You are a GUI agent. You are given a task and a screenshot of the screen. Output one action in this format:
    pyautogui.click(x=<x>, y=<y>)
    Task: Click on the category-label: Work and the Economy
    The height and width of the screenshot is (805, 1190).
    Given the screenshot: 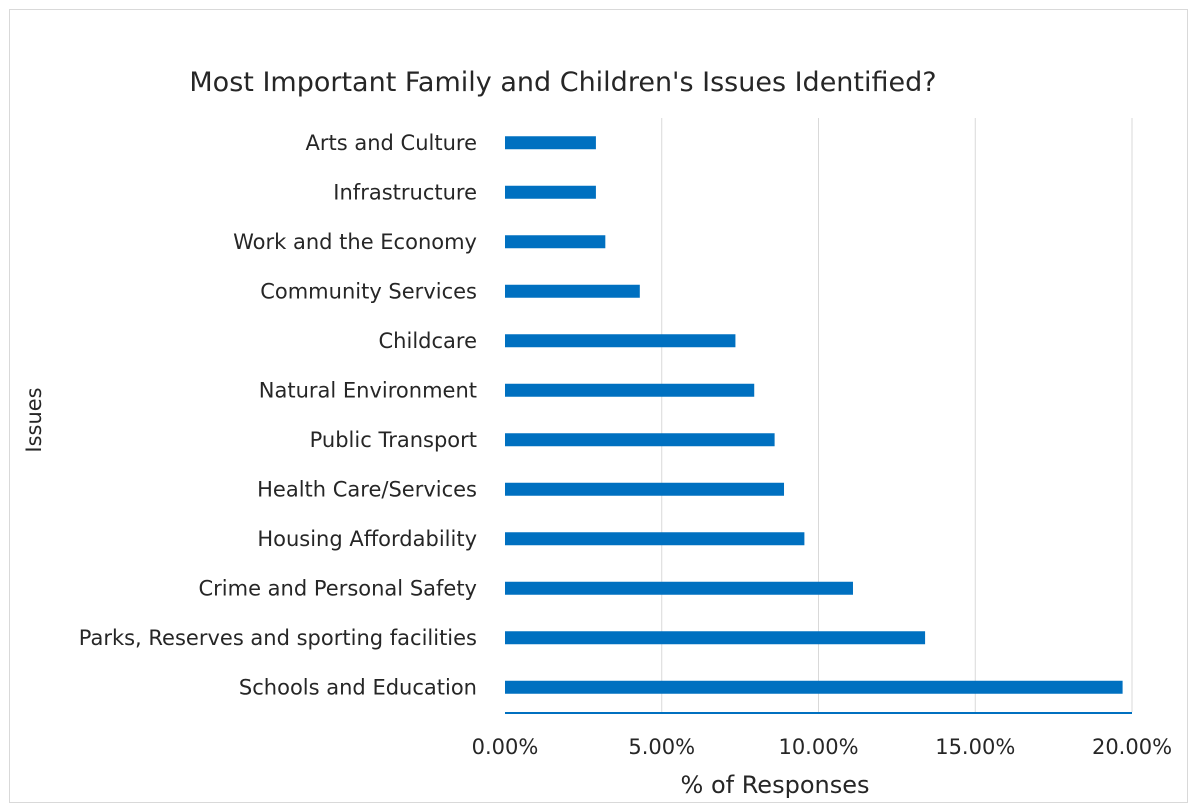 What is the action you would take?
    pyautogui.click(x=355, y=242)
    